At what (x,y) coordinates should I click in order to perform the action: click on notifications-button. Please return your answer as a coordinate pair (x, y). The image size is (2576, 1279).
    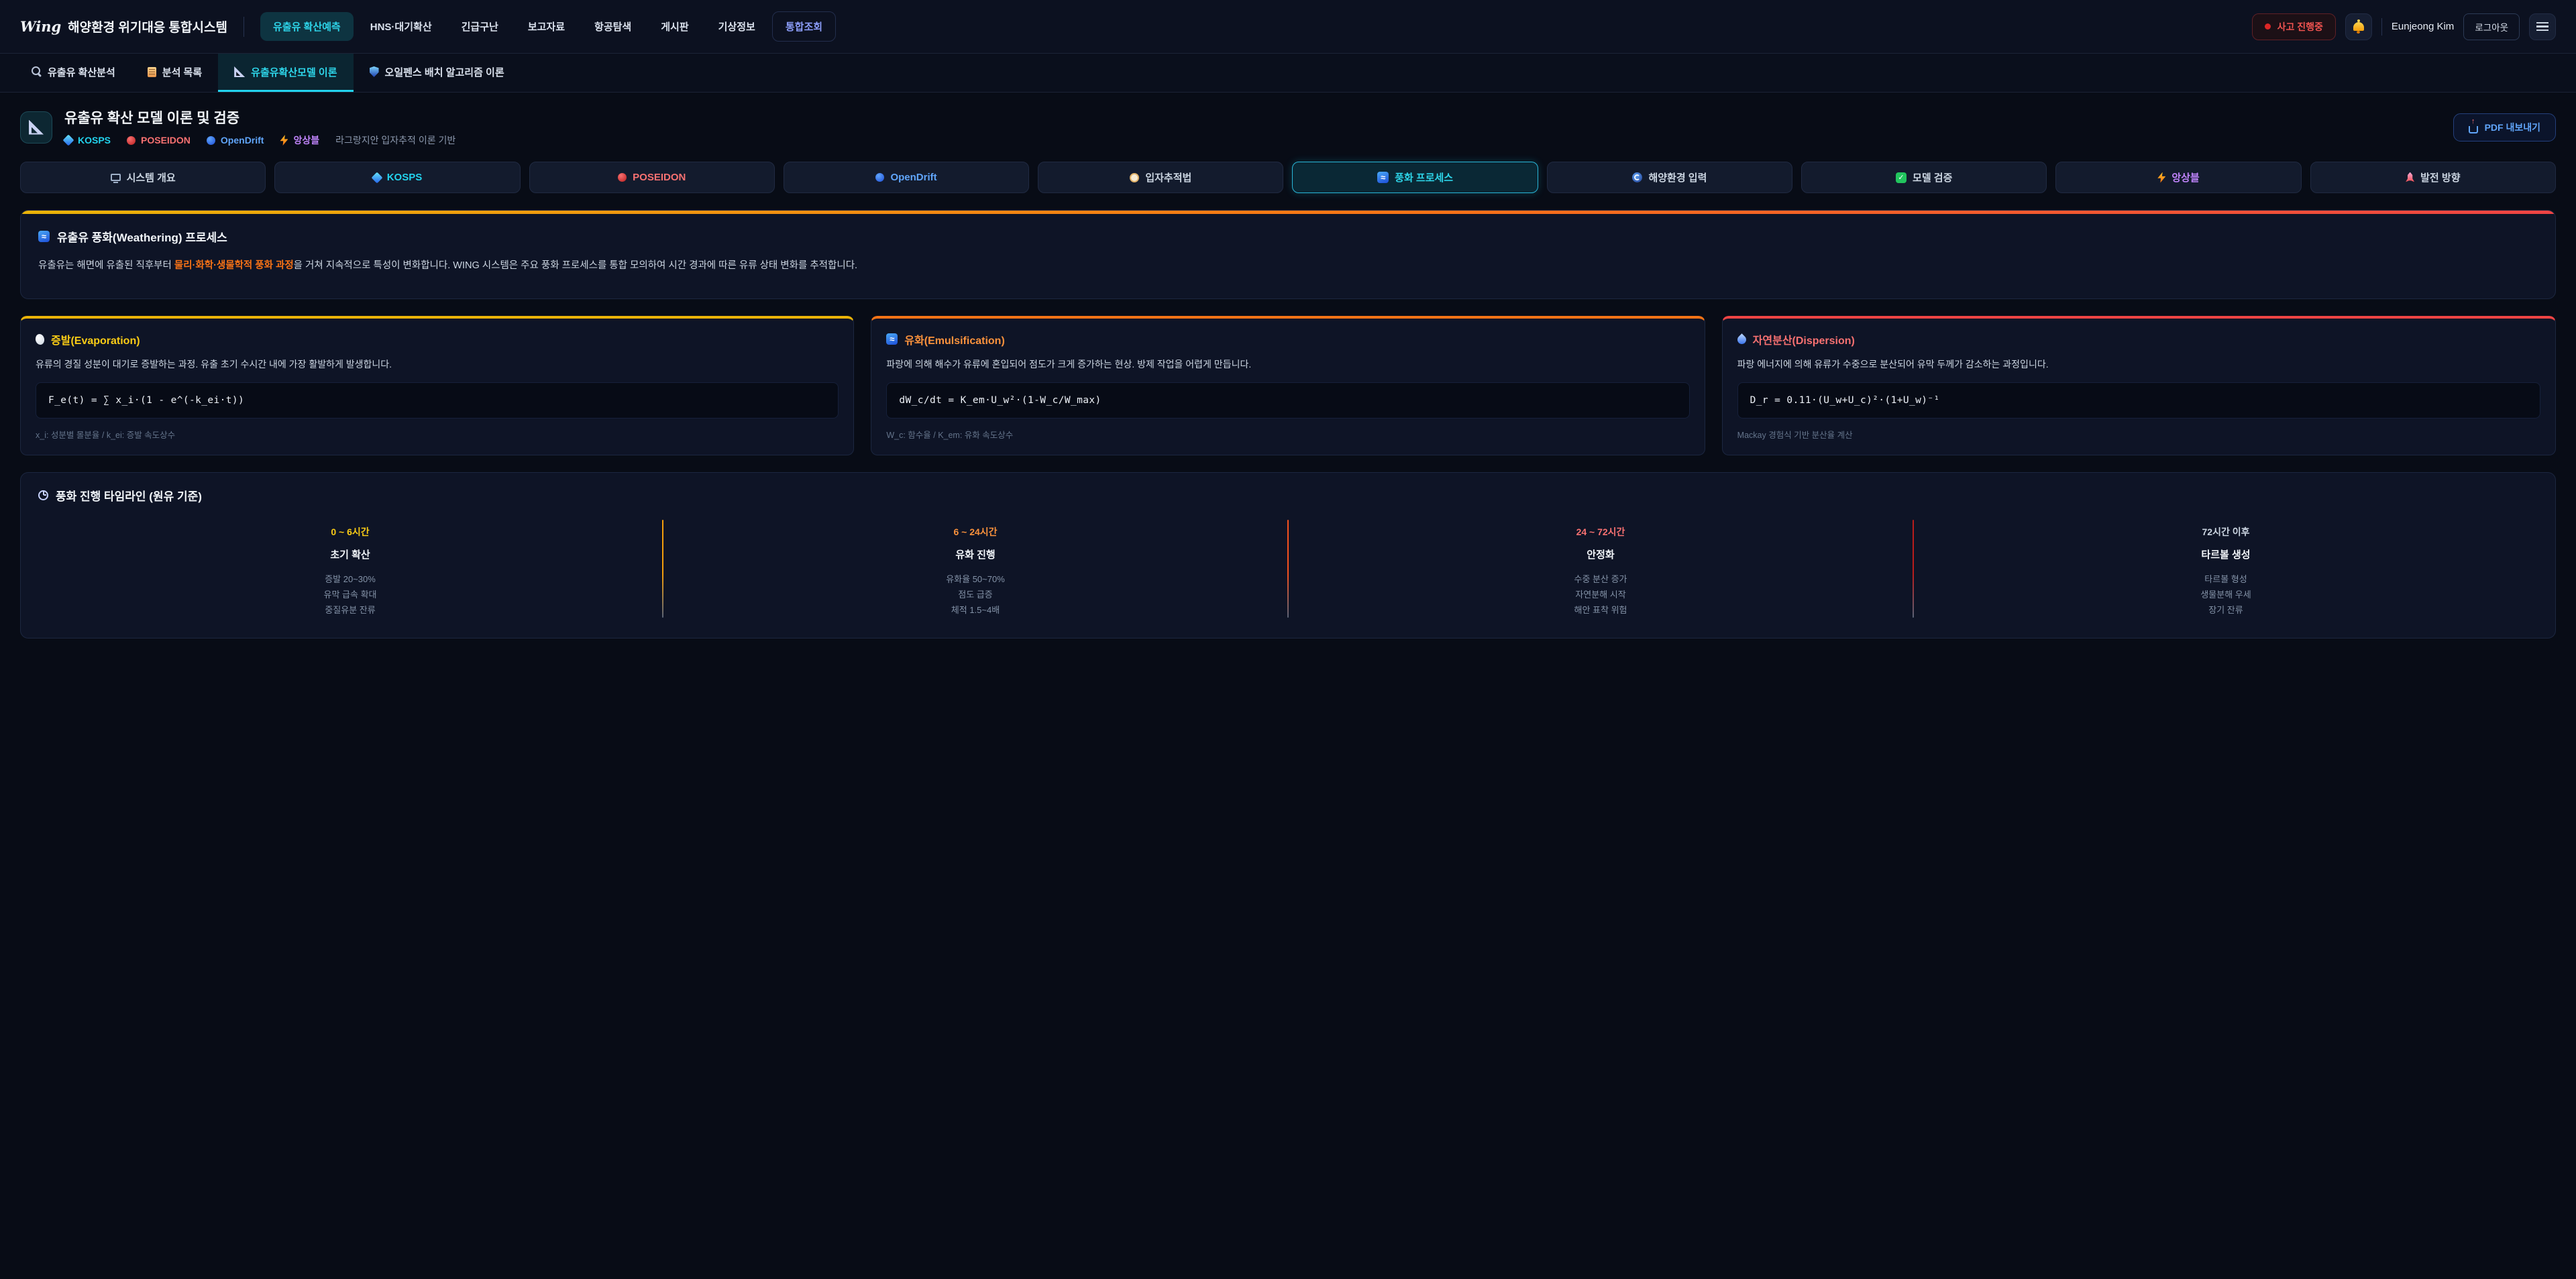
    Looking at the image, I should click on (2358, 26).